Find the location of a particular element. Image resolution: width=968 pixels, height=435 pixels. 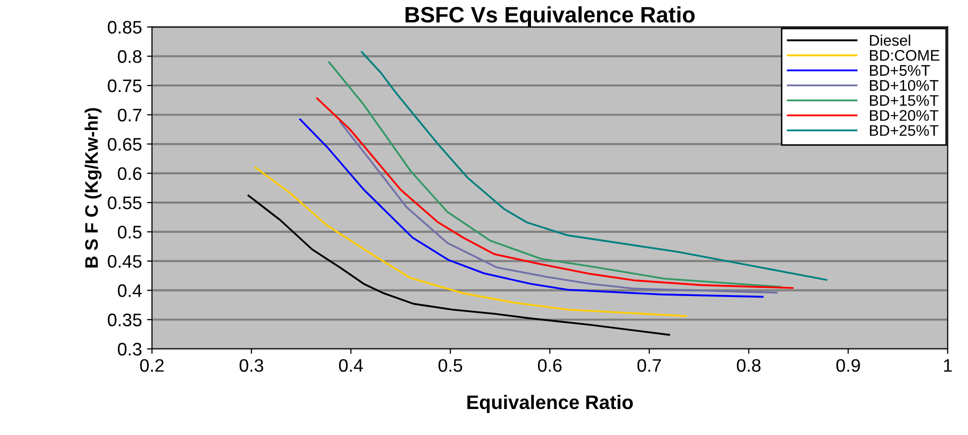

x-tick-label: 0.8 is located at coordinates (748, 365).